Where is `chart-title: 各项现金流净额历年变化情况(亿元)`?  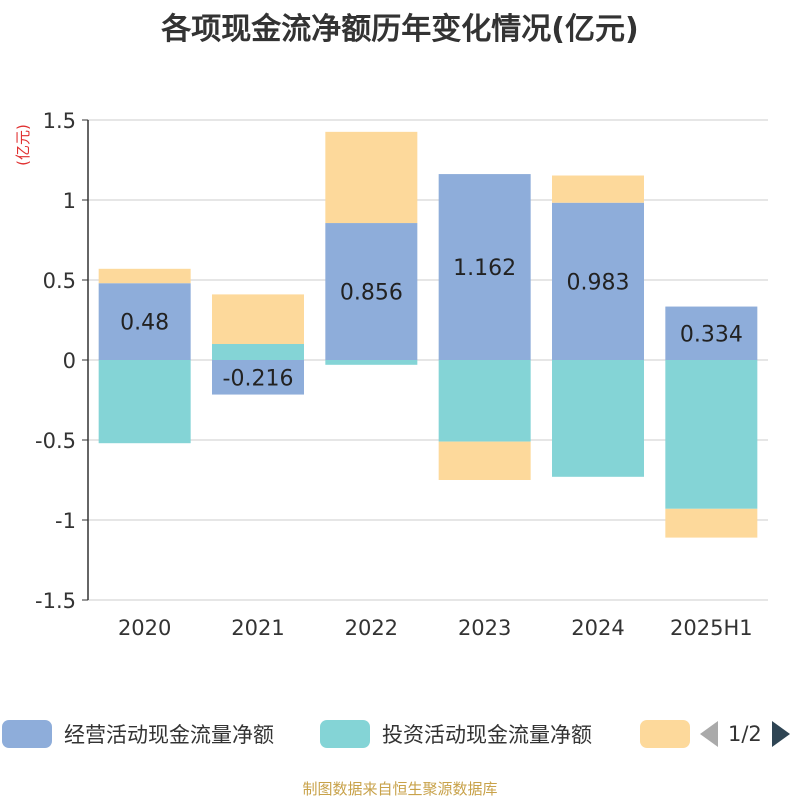
chart-title: 各项现金流净额历年变化情况(亿元) is located at coordinates (400, 29).